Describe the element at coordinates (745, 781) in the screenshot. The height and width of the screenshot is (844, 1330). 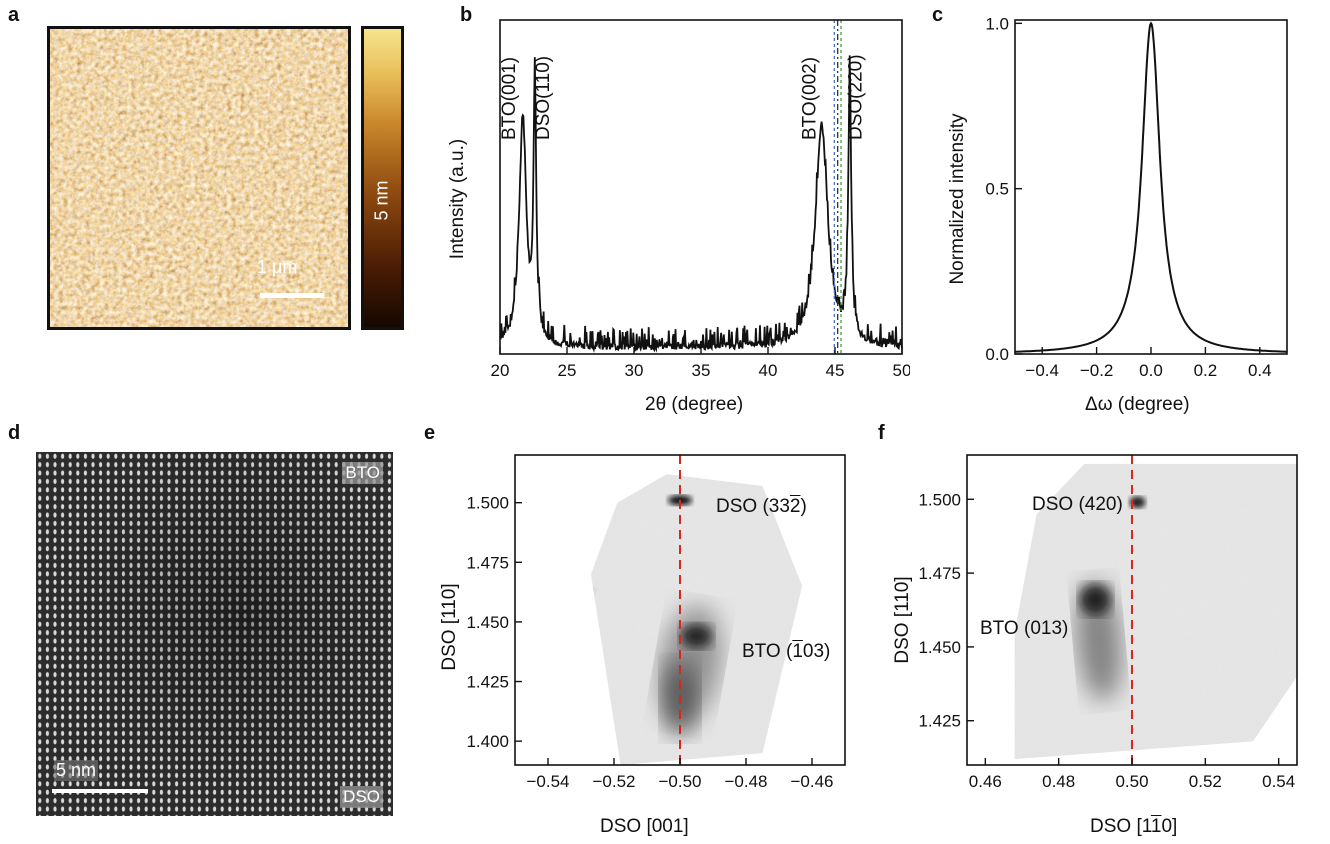
I see `rsm-e-xtick-label-3: −0.48` at that location.